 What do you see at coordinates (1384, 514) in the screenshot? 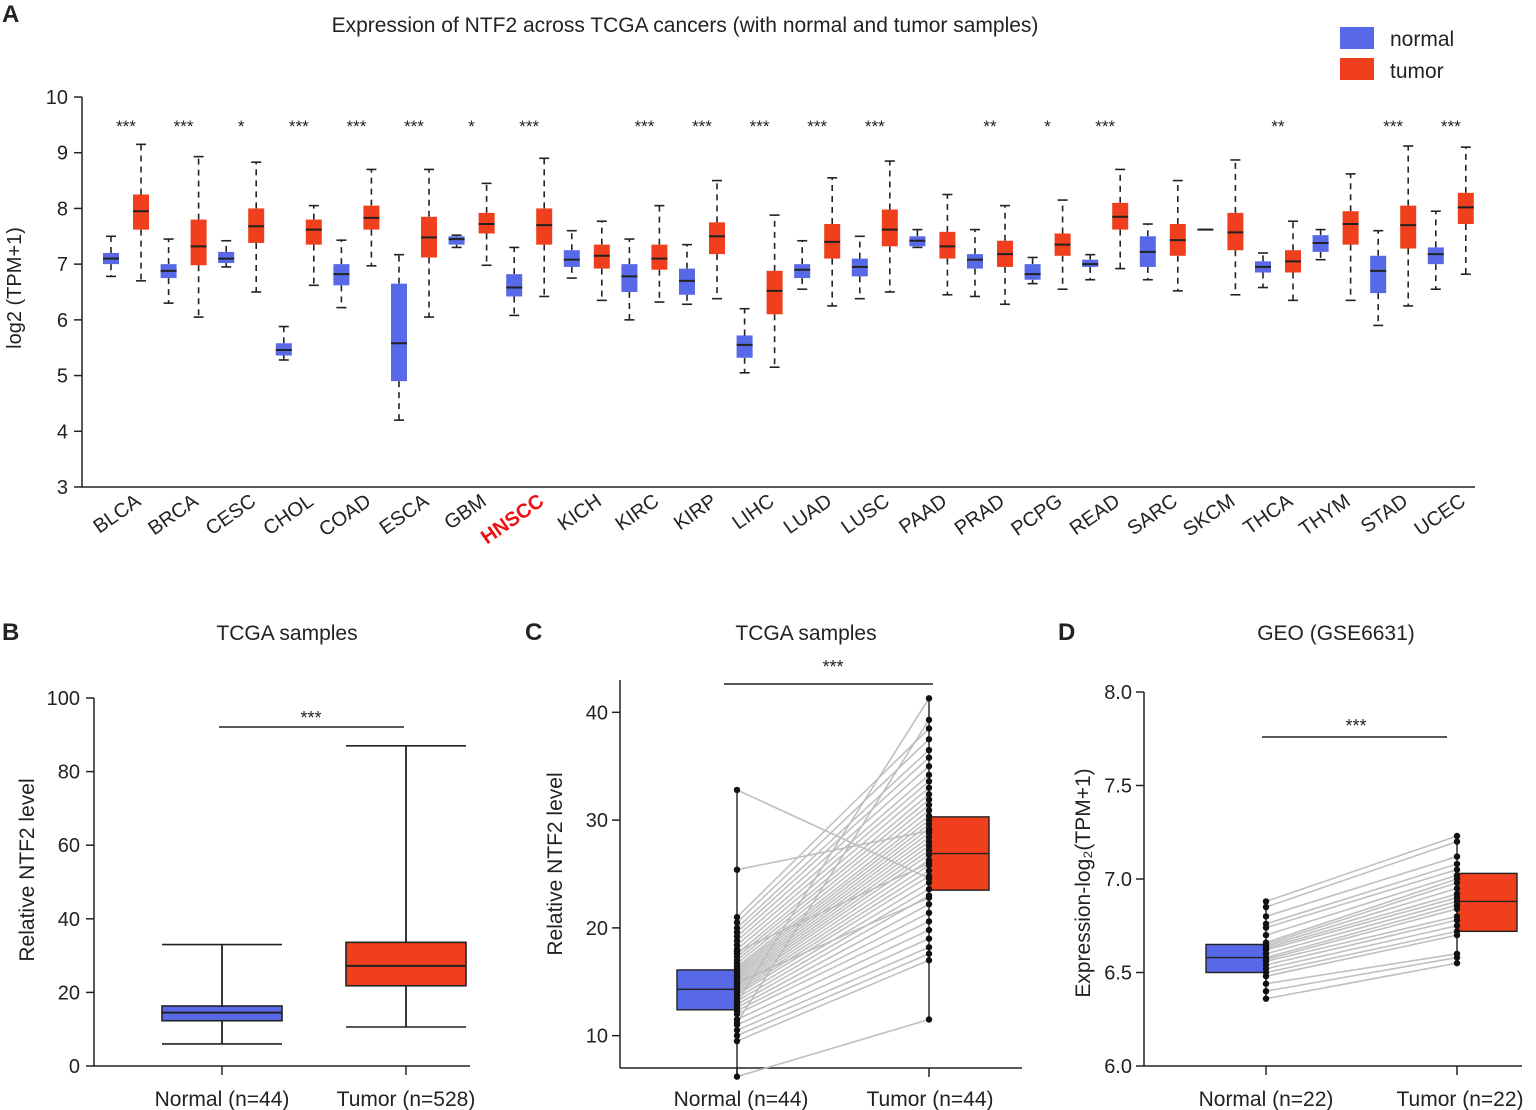
I see `panel-a-stad-label: STAD` at bounding box center [1384, 514].